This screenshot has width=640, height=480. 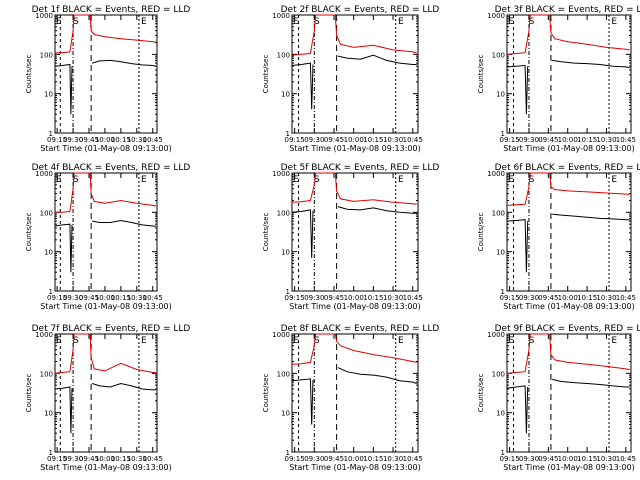 I want to click on chart-title: Det 7f BLACK = Events, RED = LLD, so click(x=111, y=329).